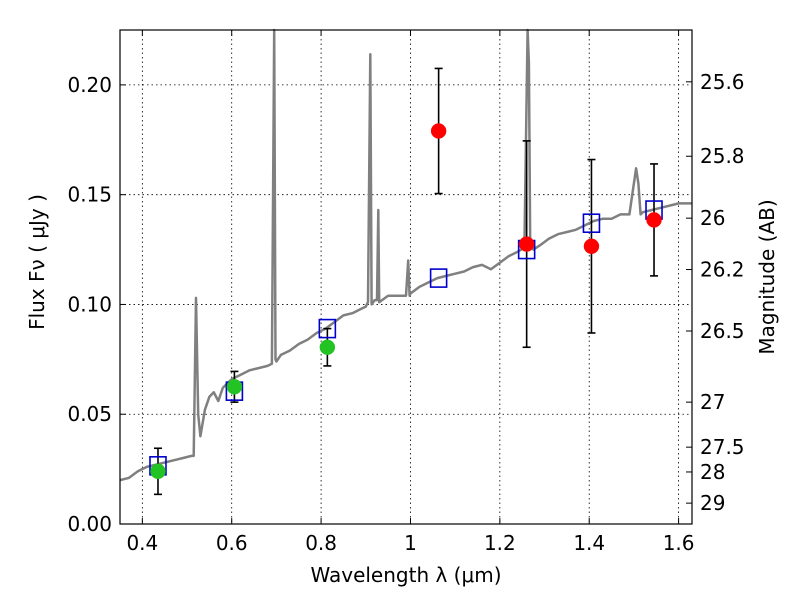  Describe the element at coordinates (142, 543) in the screenshot. I see `x-tick-label: 0.4` at that location.